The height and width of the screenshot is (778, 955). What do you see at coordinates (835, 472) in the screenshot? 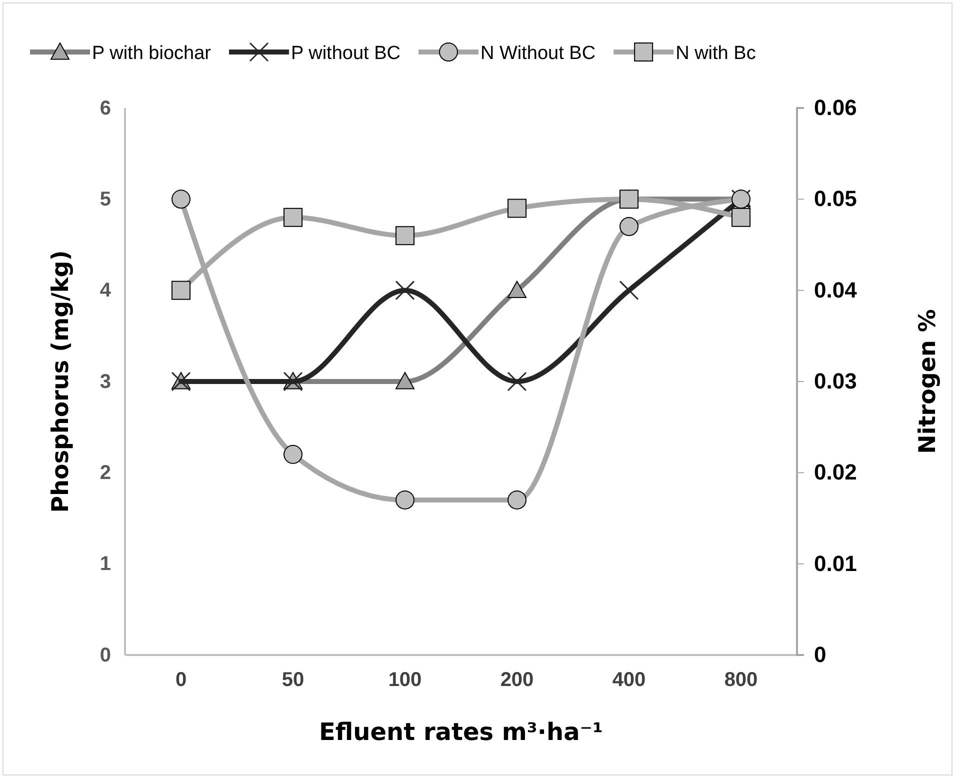
I see `y2-tick-label: 0.02` at bounding box center [835, 472].